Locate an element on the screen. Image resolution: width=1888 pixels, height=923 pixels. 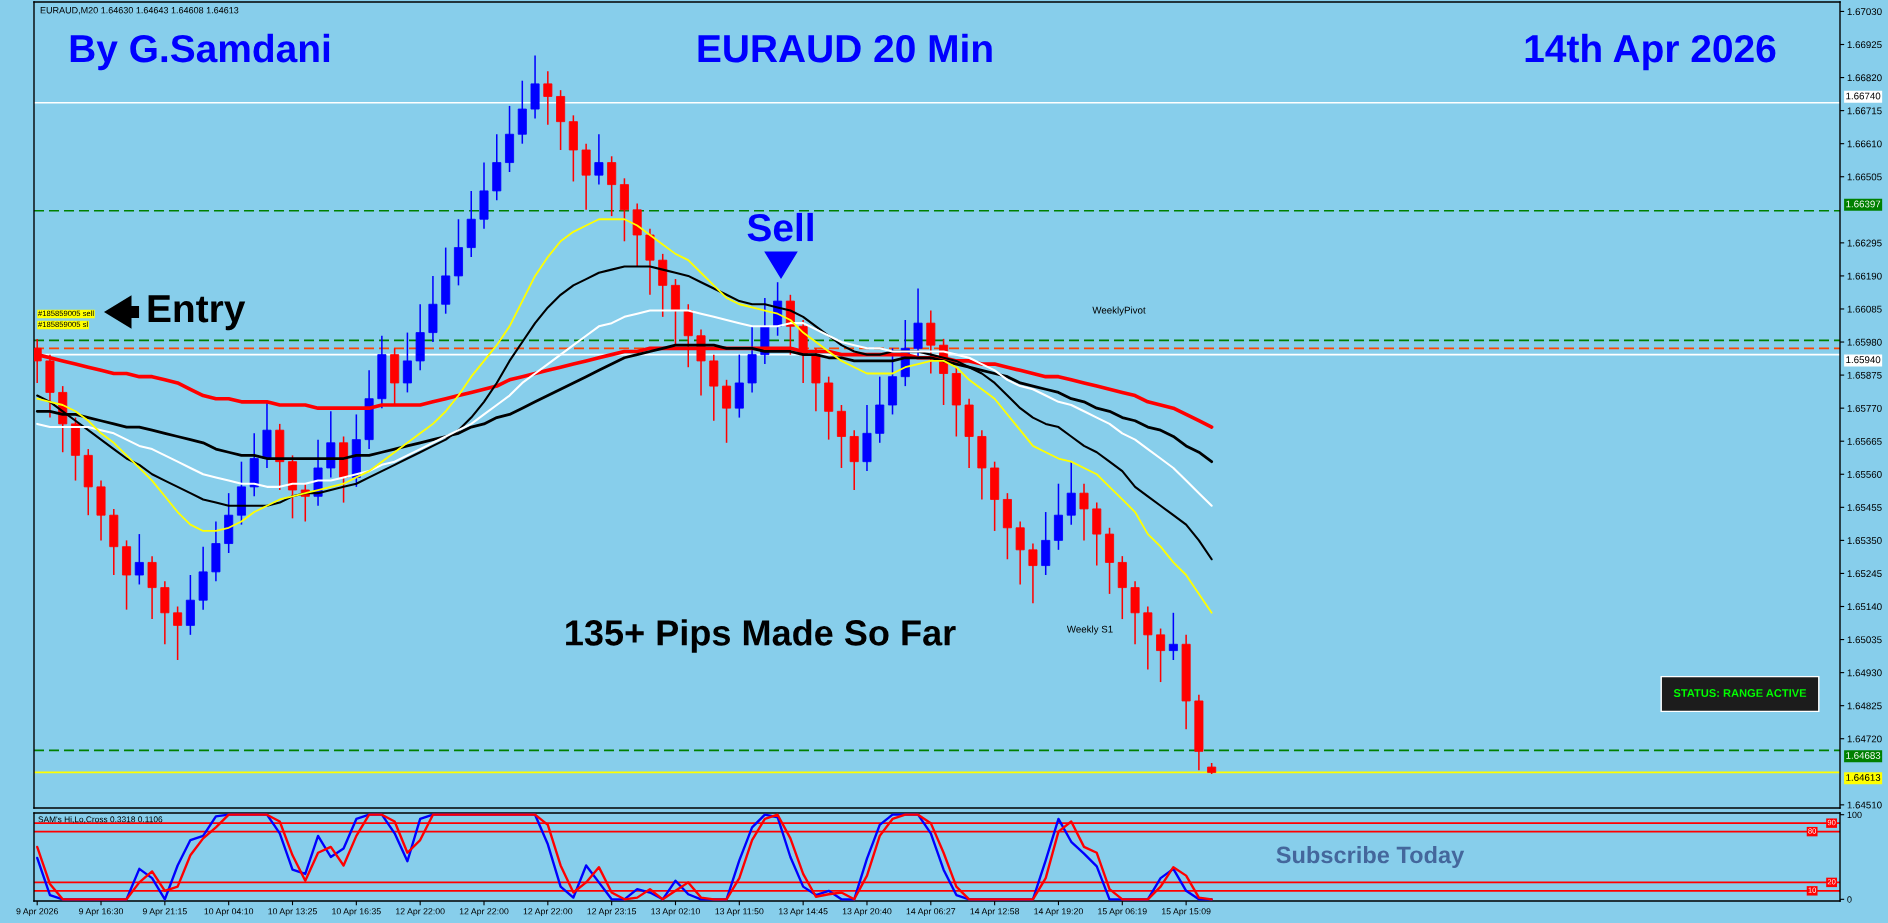
ref-line-label: 1.64683 is located at coordinates (1863, 755).